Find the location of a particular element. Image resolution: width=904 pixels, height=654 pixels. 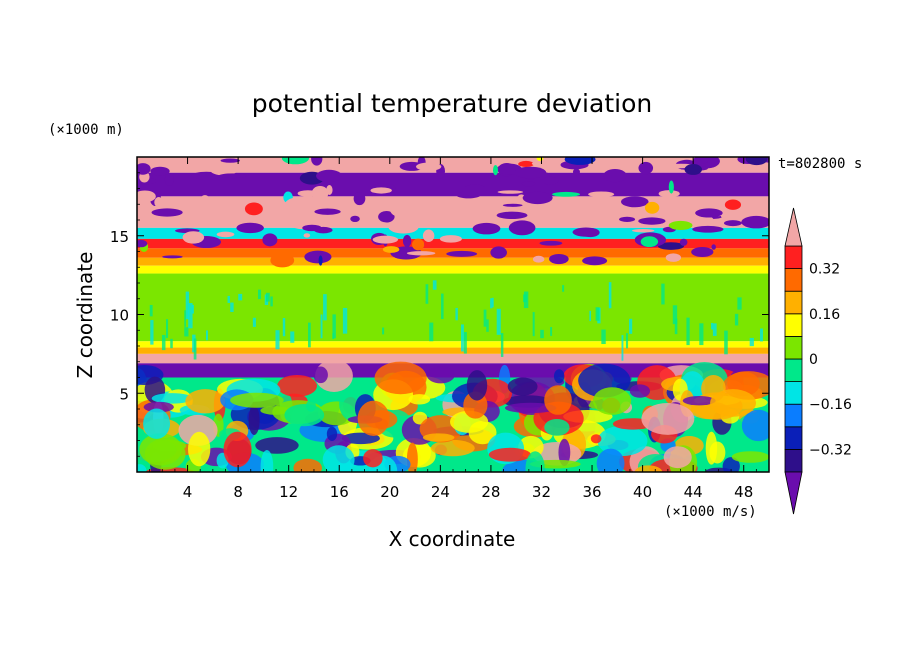

y-tick-label: 15 is located at coordinates (119, 237).